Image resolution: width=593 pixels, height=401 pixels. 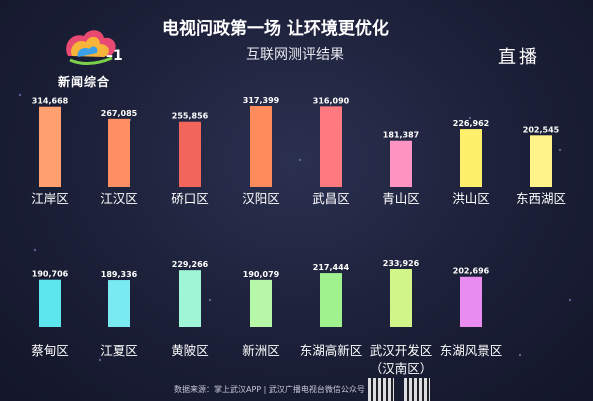 What do you see at coordinates (119, 113) in the screenshot?
I see `bar-value-label: 267,085` at bounding box center [119, 113].